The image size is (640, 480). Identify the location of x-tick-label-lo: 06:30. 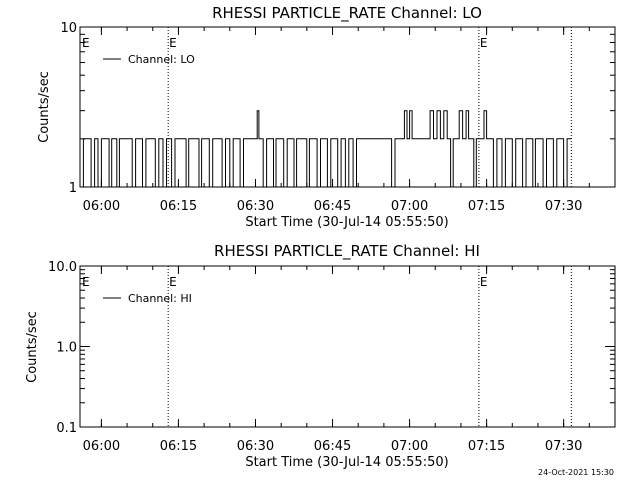
(255, 206).